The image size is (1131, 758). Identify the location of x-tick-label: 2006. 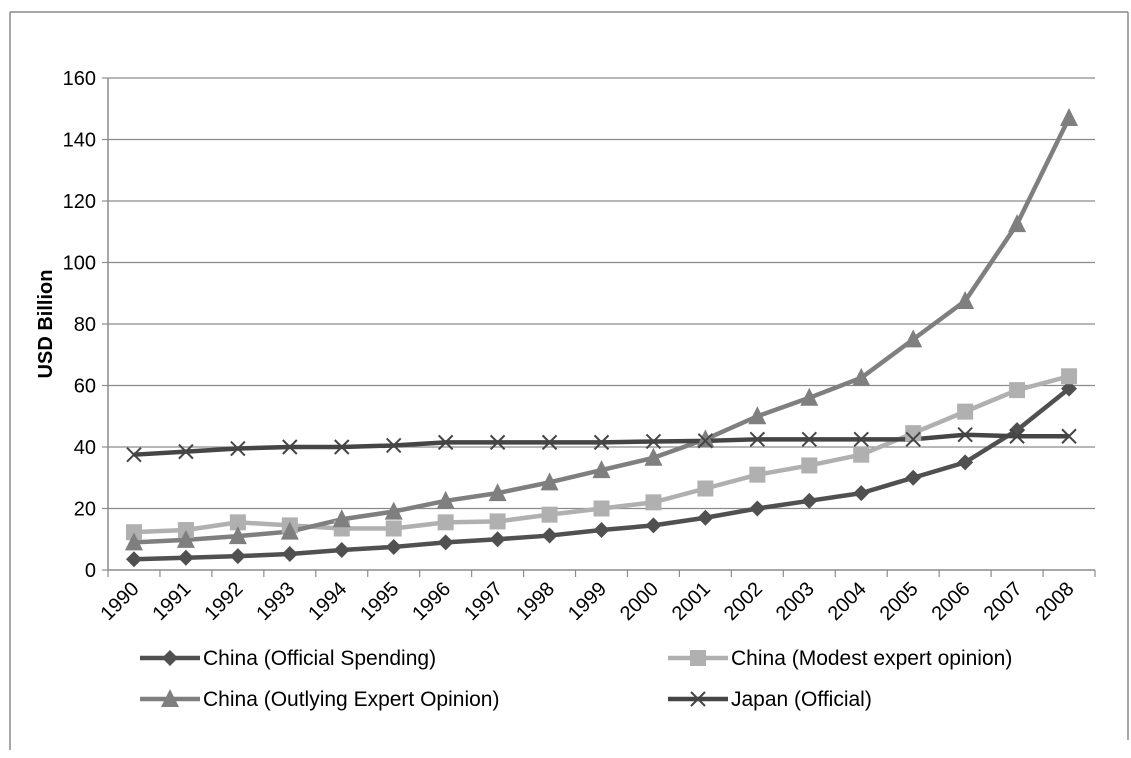
(951, 601).